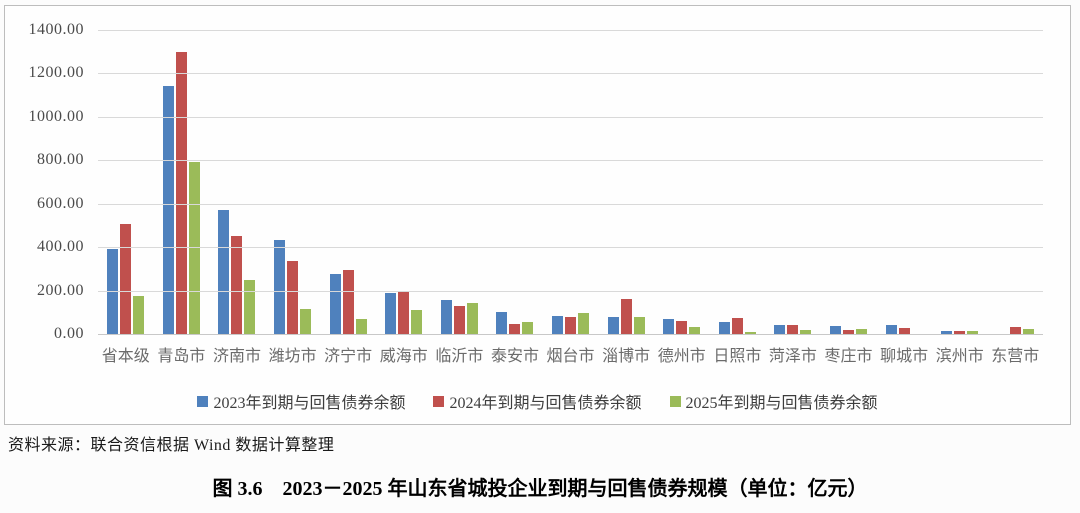  What do you see at coordinates (737, 356) in the screenshot?
I see `x-tick-label: 日照市` at bounding box center [737, 356].